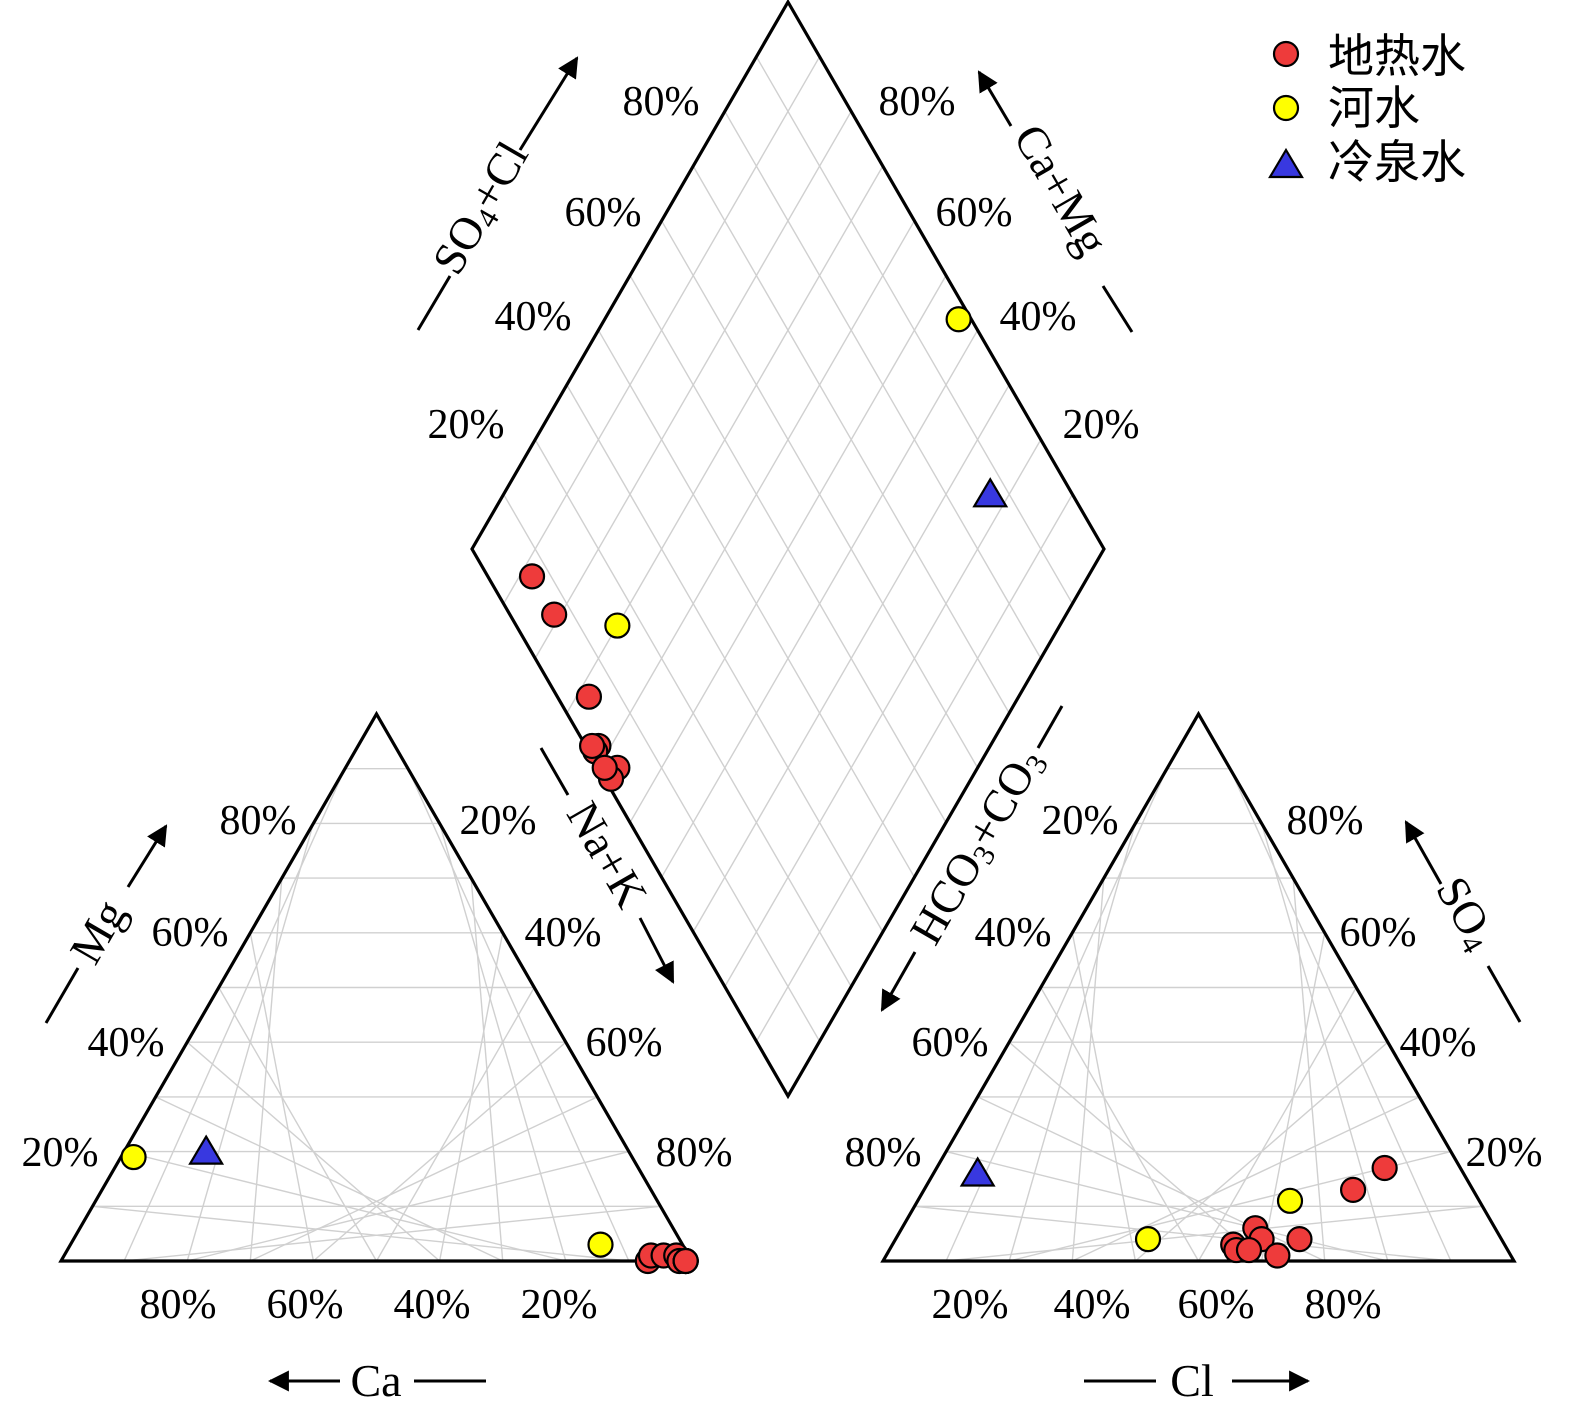  What do you see at coordinates (432, 1305) in the screenshot?
I see `cation-bottom-tick: 40%` at bounding box center [432, 1305].